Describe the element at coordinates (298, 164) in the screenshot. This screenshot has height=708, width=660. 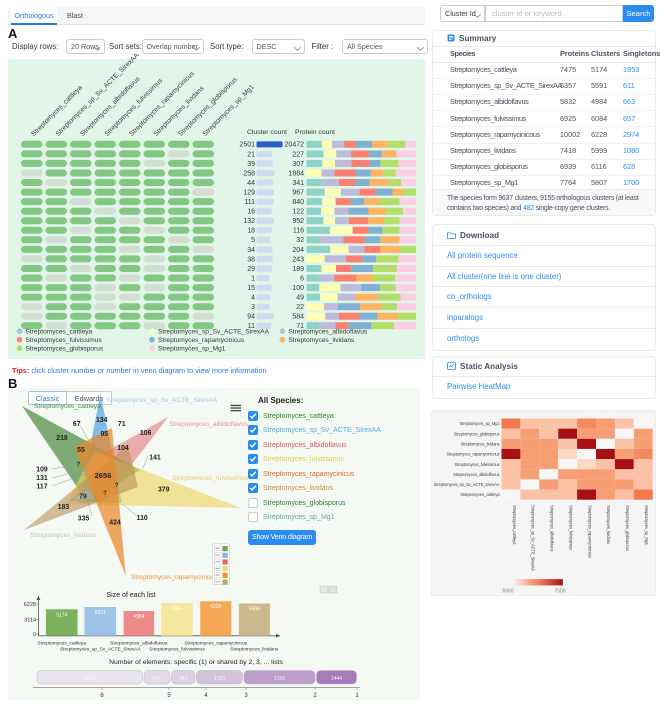
I see `svg-text: 307` at that location.